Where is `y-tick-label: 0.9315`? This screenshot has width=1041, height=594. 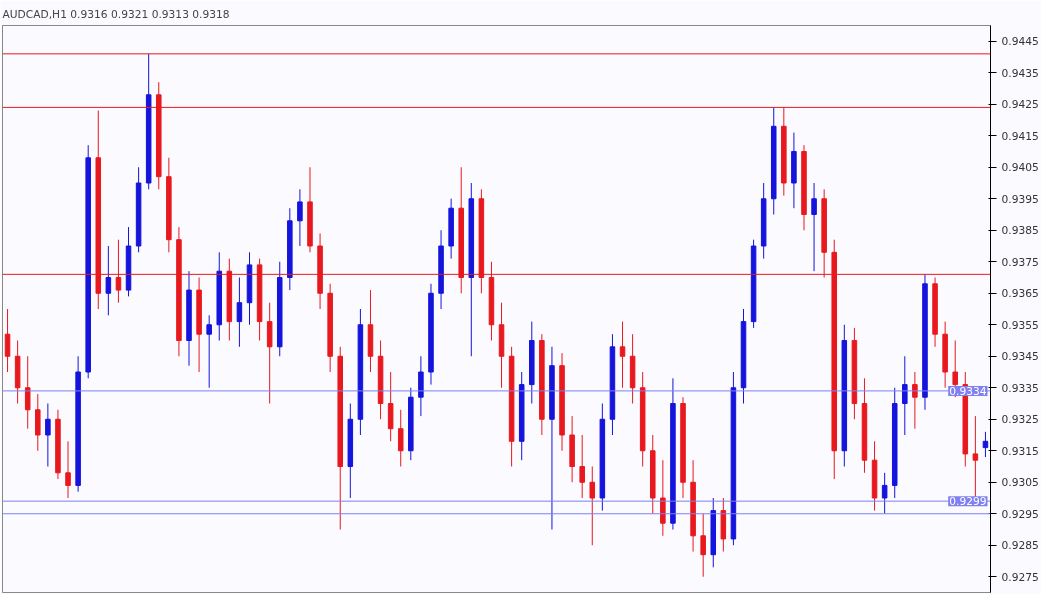 y-tick-label: 0.9315 is located at coordinates (1020, 451).